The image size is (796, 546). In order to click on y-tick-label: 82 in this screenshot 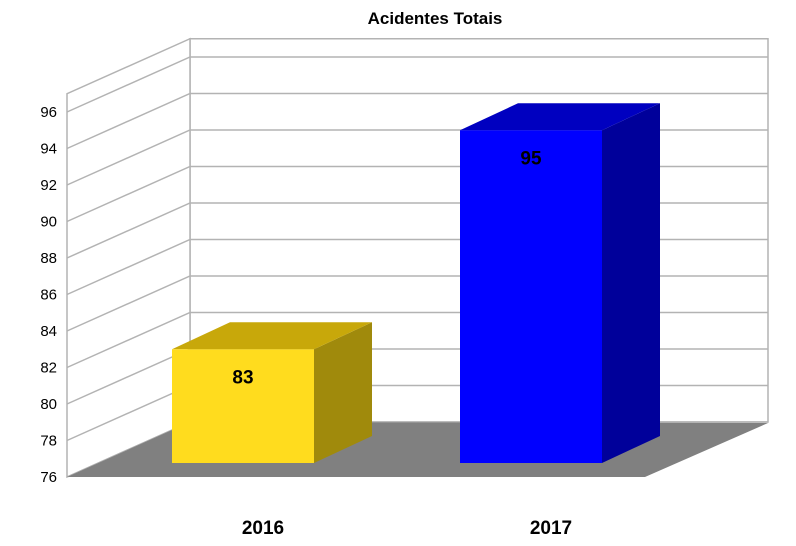, I will do `click(48, 368)`.